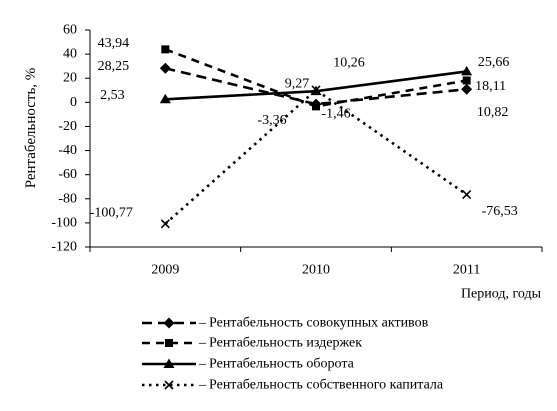 This screenshot has width=557, height=411. I want to click on series-3-data-label-2: -76,53, so click(500, 211).